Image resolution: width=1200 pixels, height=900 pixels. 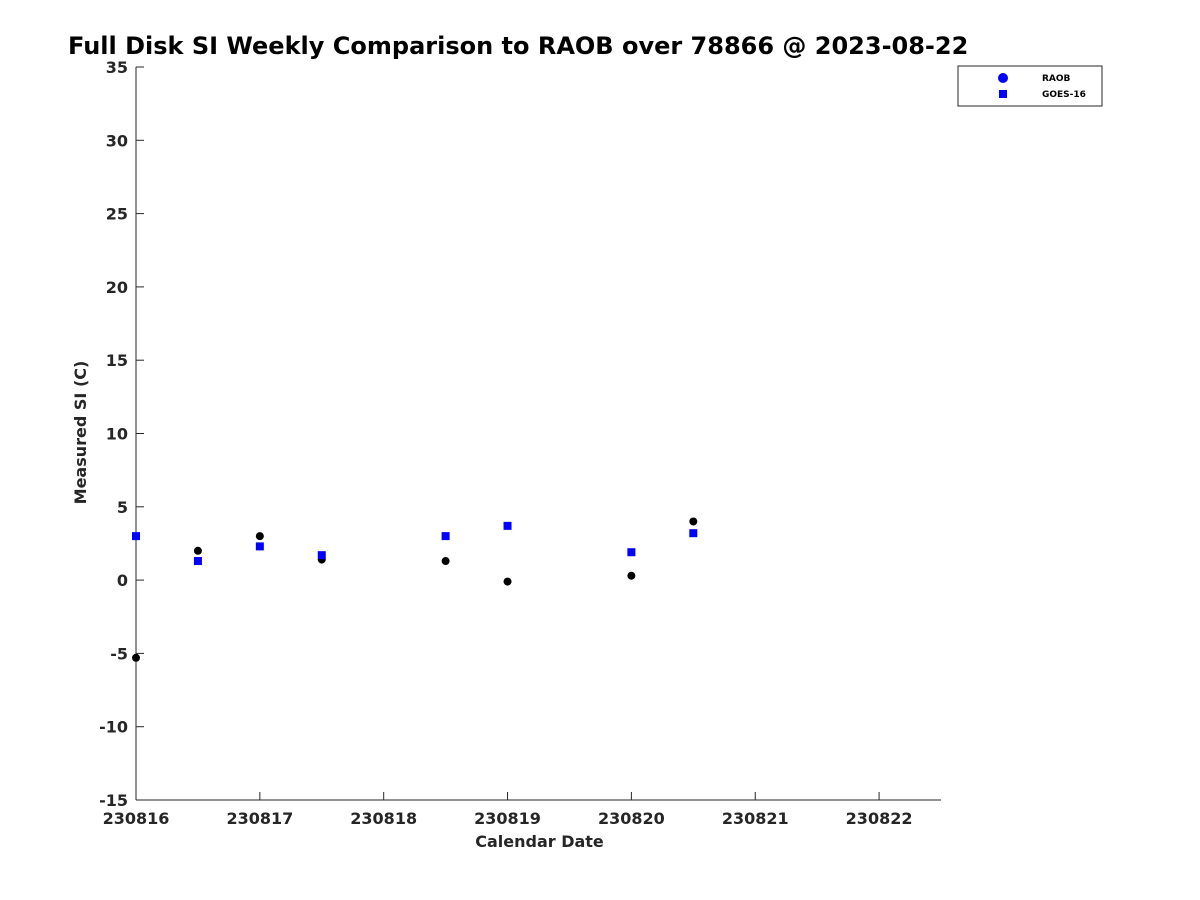 What do you see at coordinates (113, 727) in the screenshot?
I see `y-tick-label: -10` at bounding box center [113, 727].